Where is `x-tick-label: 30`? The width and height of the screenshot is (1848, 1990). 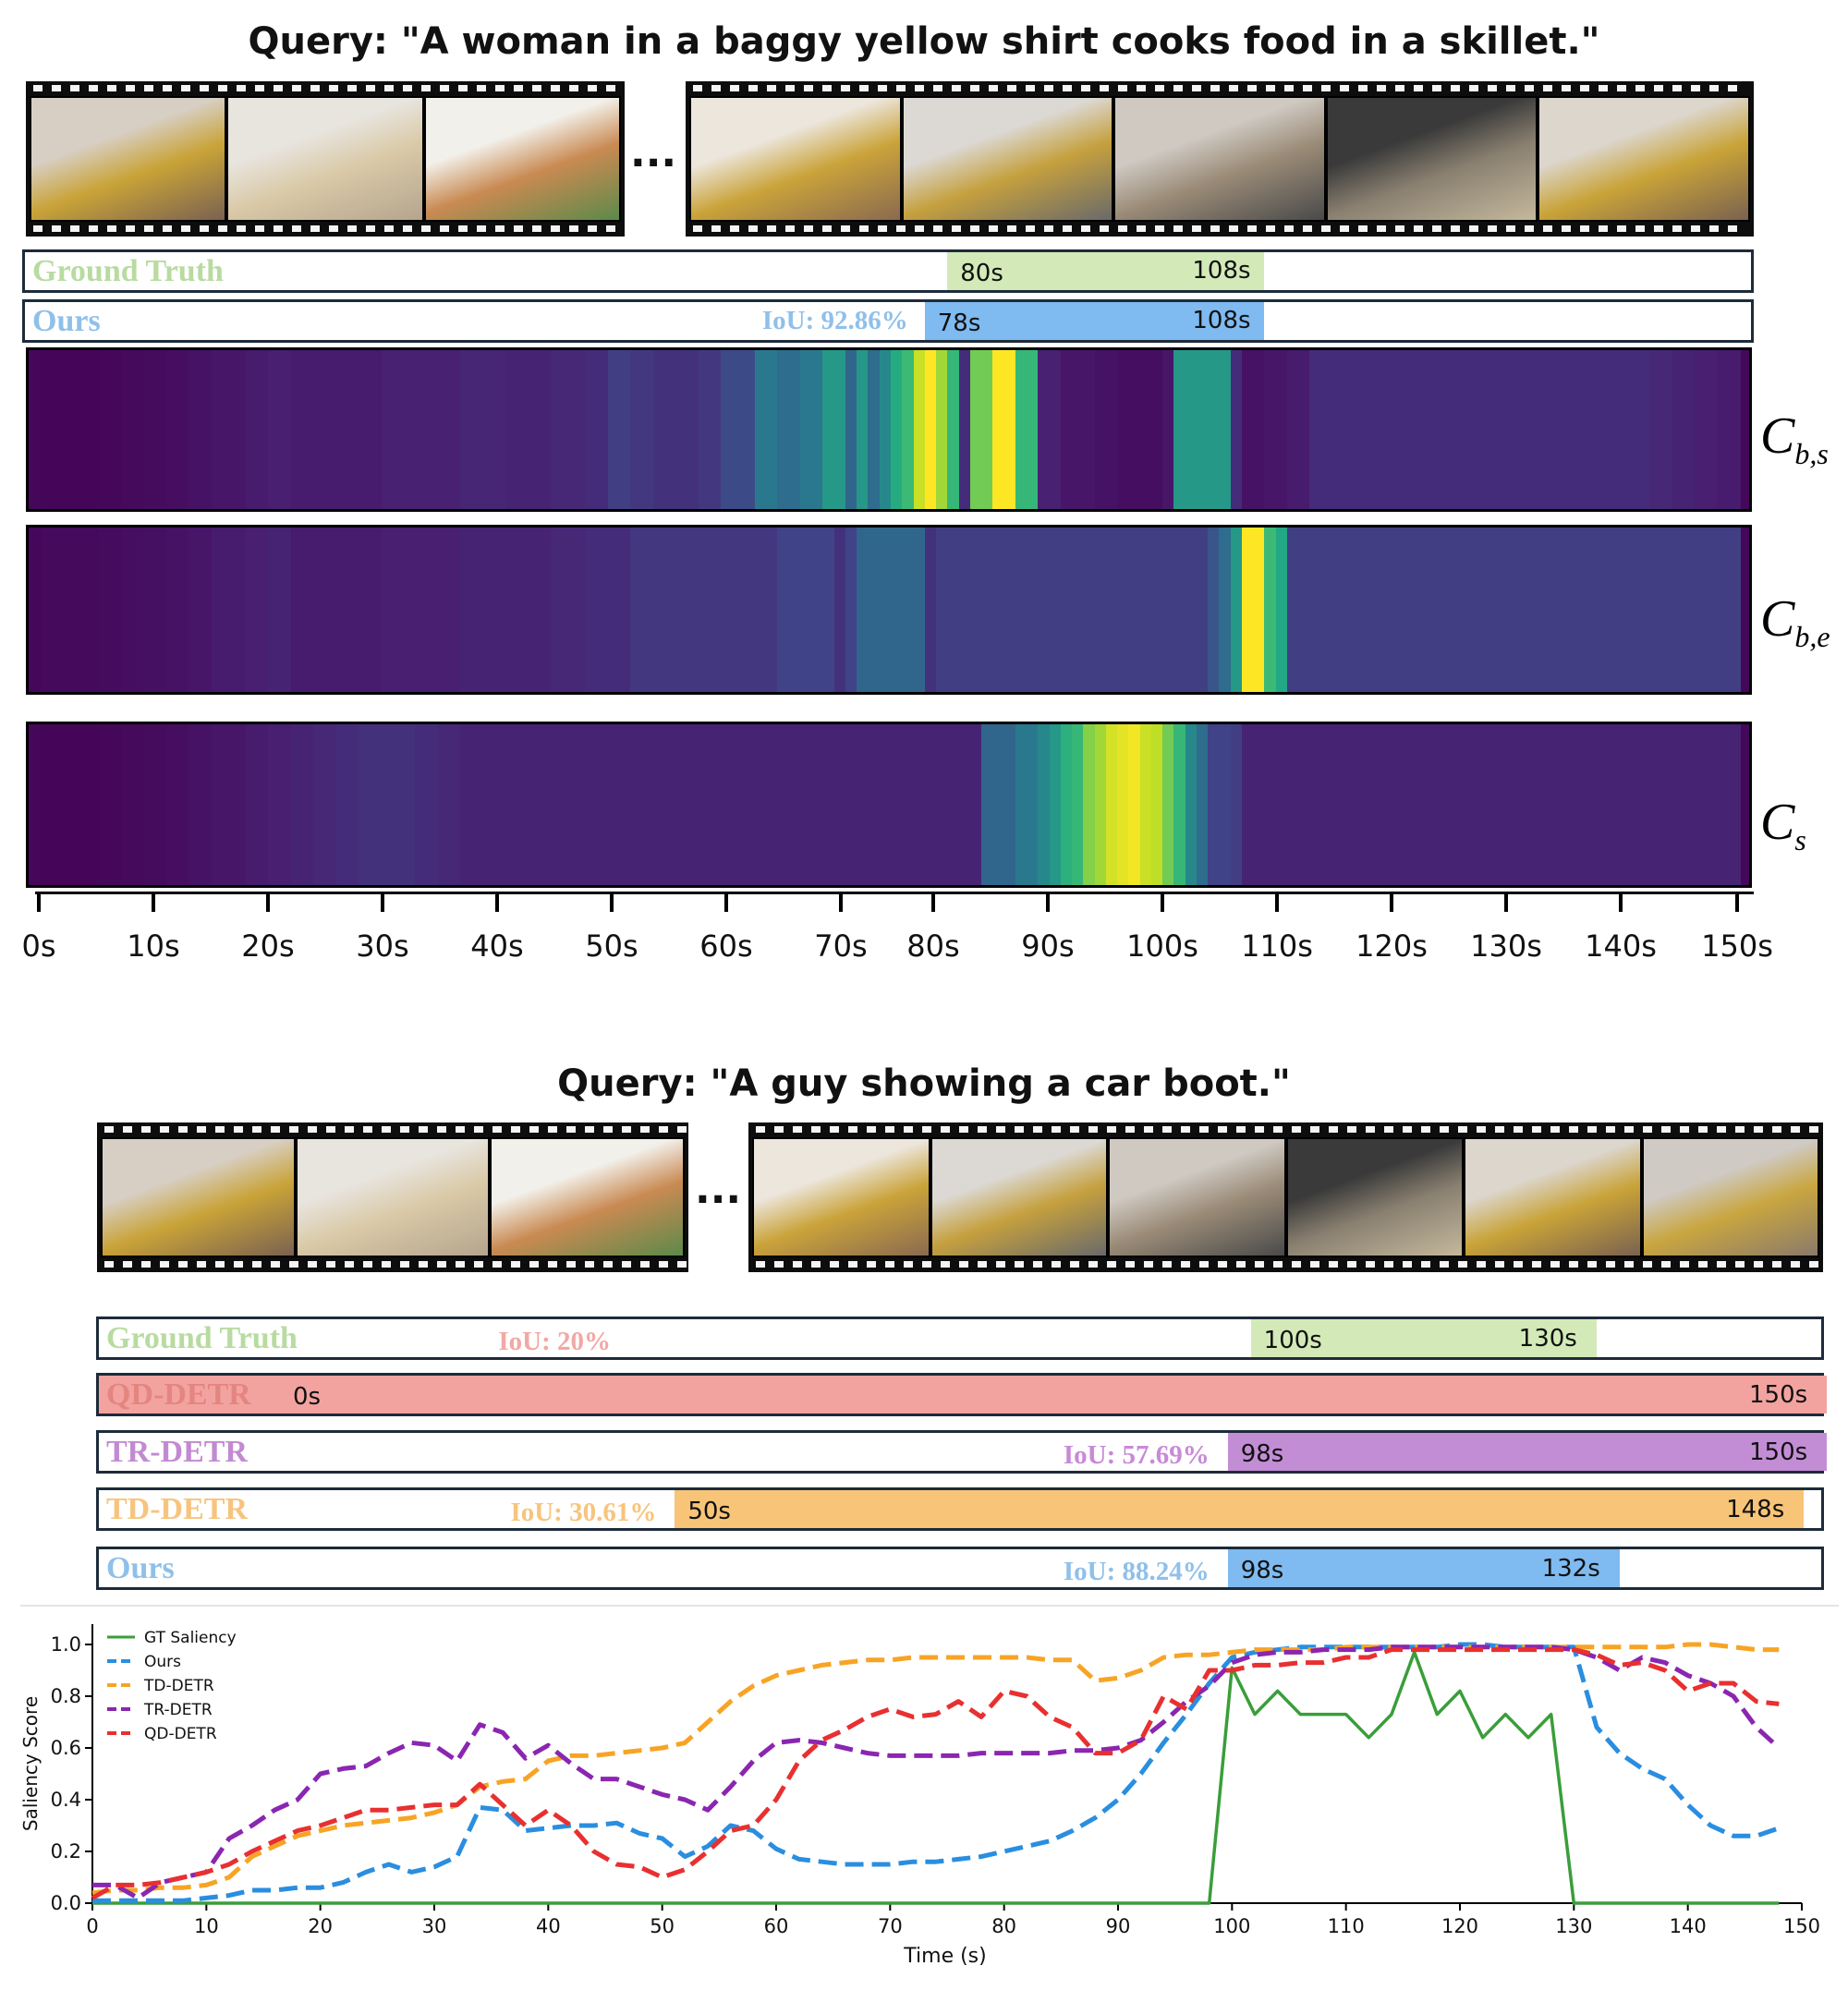
x-tick-label: 30 is located at coordinates (434, 1926).